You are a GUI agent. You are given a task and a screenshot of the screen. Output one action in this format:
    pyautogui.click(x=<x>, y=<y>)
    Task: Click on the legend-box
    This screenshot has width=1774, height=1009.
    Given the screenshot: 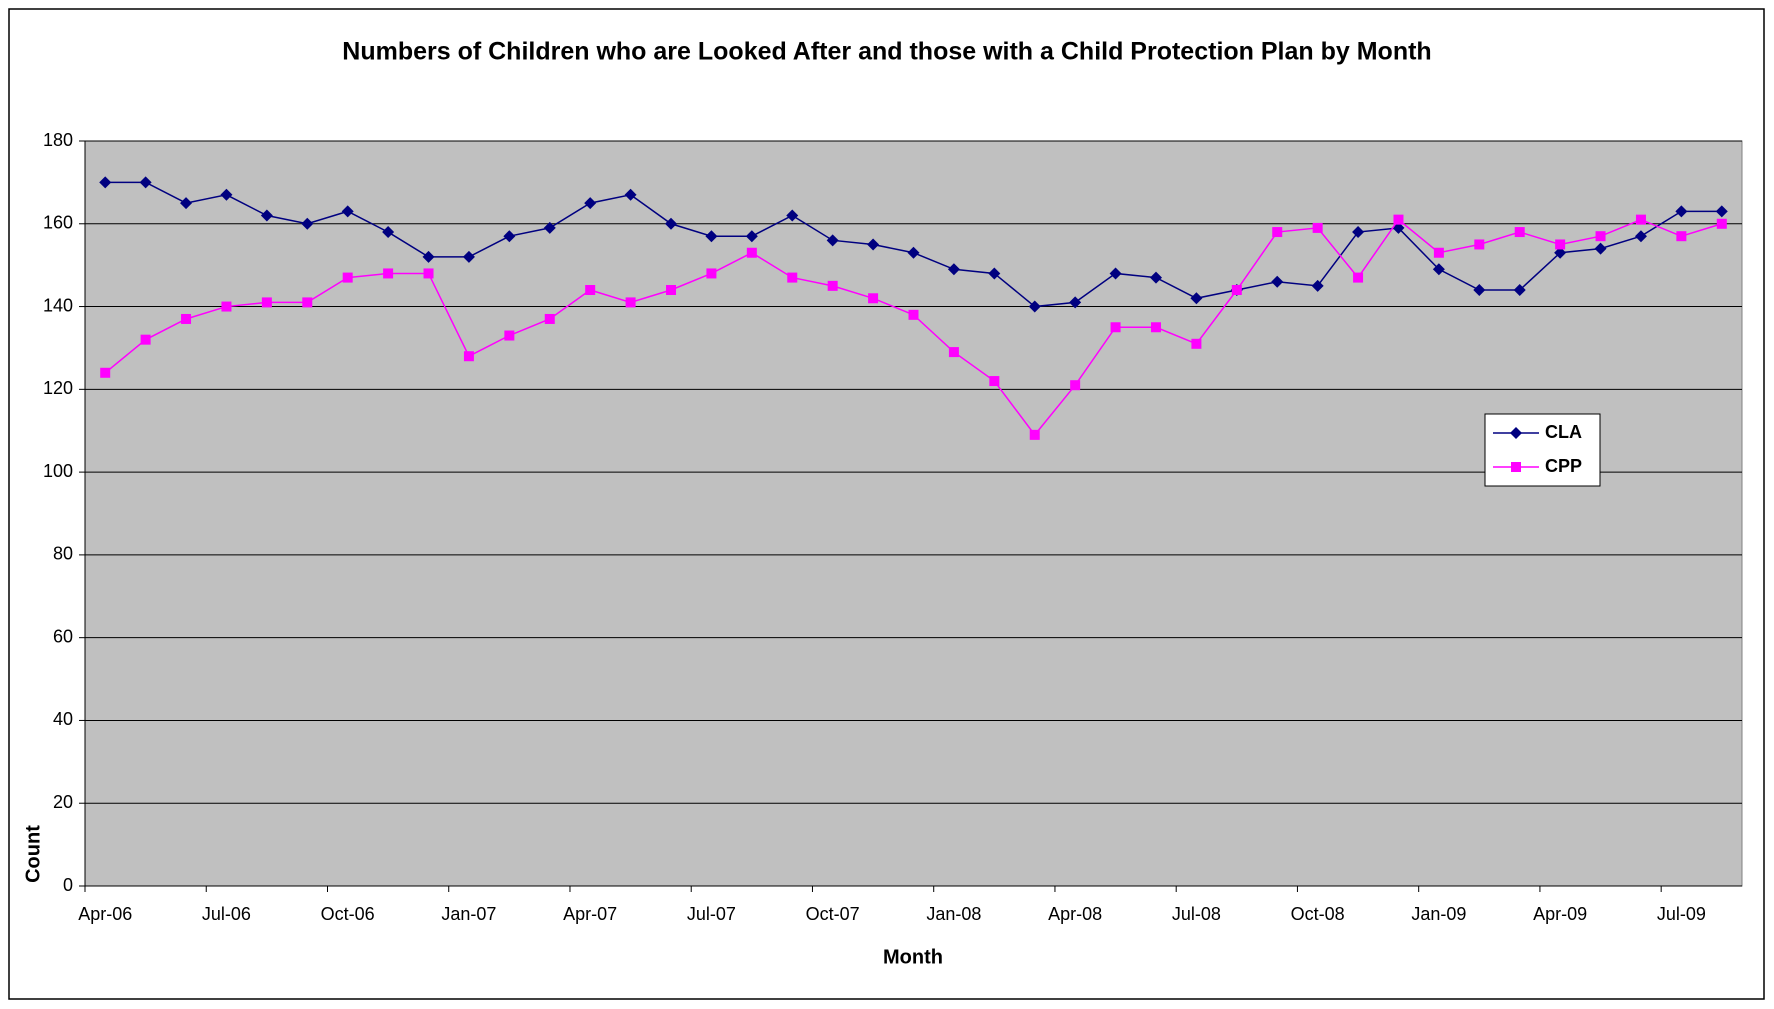 What is the action you would take?
    pyautogui.click(x=1542, y=450)
    